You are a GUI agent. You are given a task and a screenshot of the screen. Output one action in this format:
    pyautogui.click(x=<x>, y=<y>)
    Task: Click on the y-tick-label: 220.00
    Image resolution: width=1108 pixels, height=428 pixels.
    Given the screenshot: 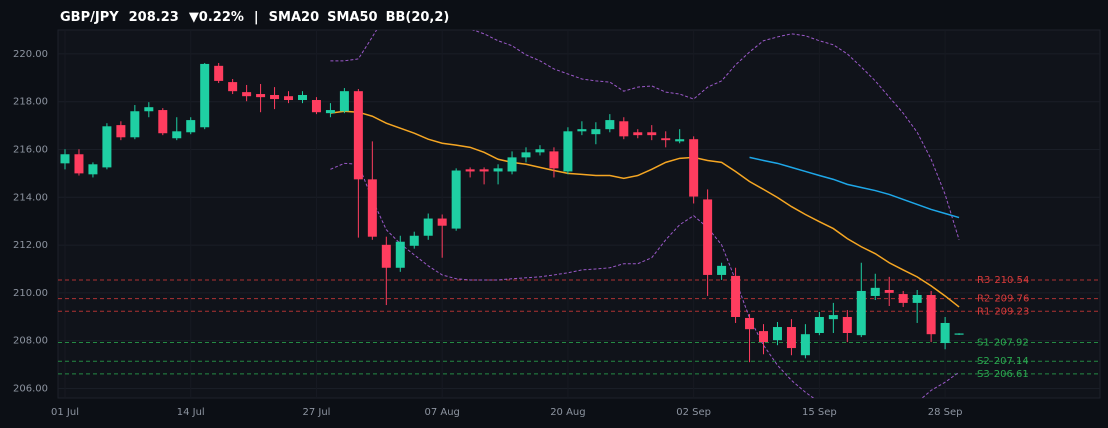 What is the action you would take?
    pyautogui.click(x=30, y=54)
    